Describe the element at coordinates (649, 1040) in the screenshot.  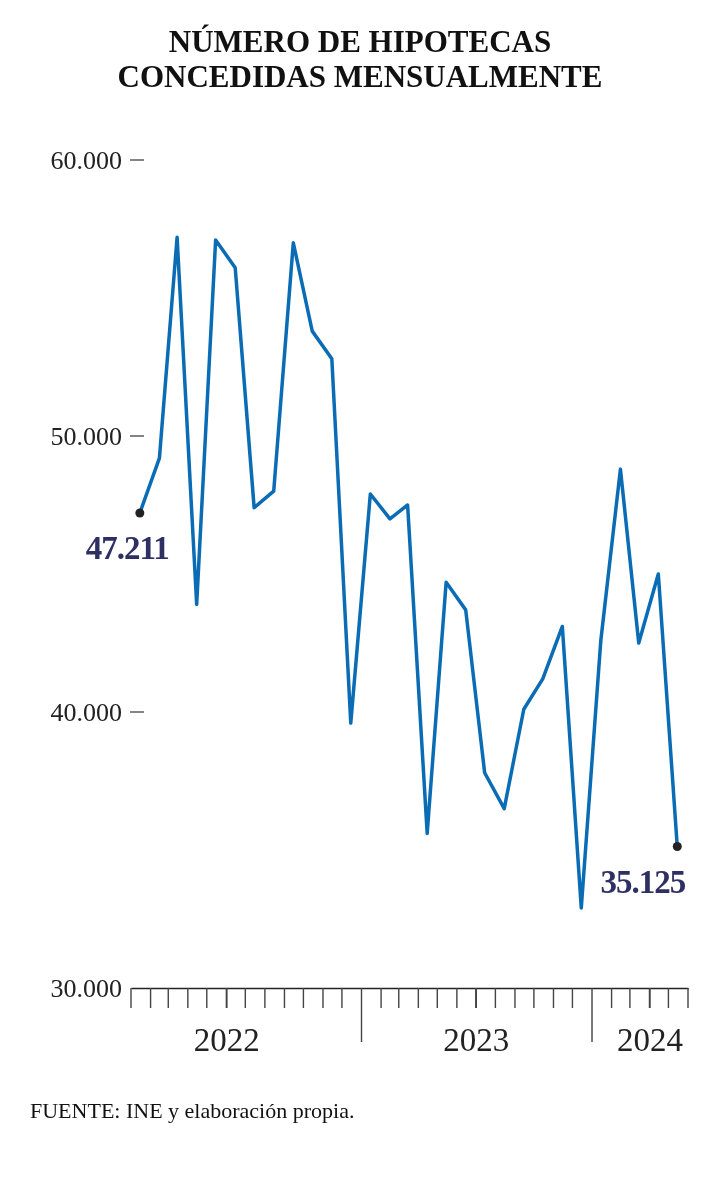
I see `x-tick-label: 2024` at that location.